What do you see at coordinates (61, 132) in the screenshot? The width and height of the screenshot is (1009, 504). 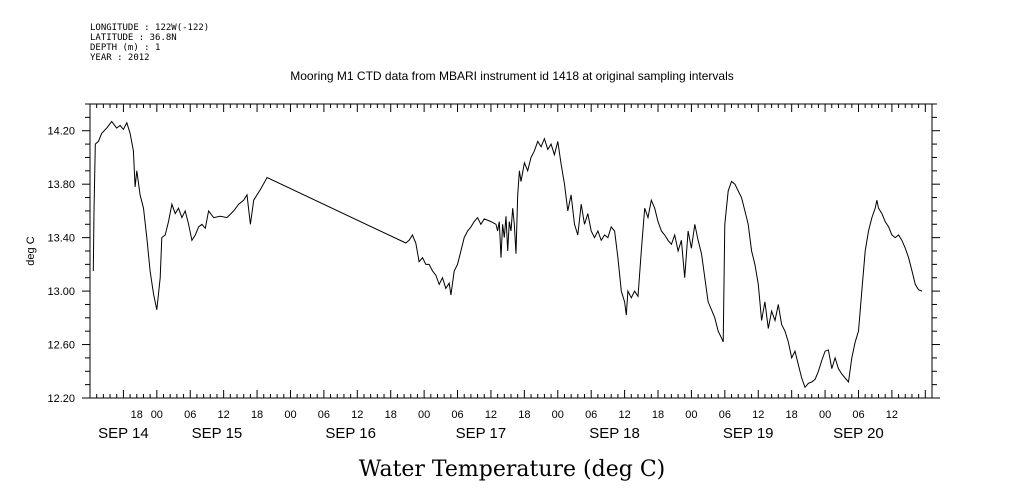 I see `y-tick-label: 14.20` at bounding box center [61, 132].